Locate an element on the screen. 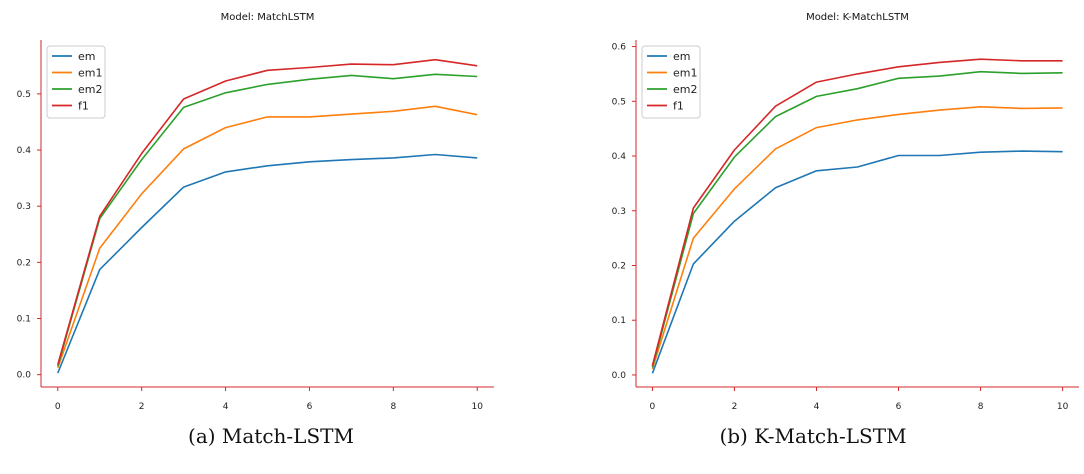  caption-a: (a) Match-LSTM is located at coordinates (271, 436).